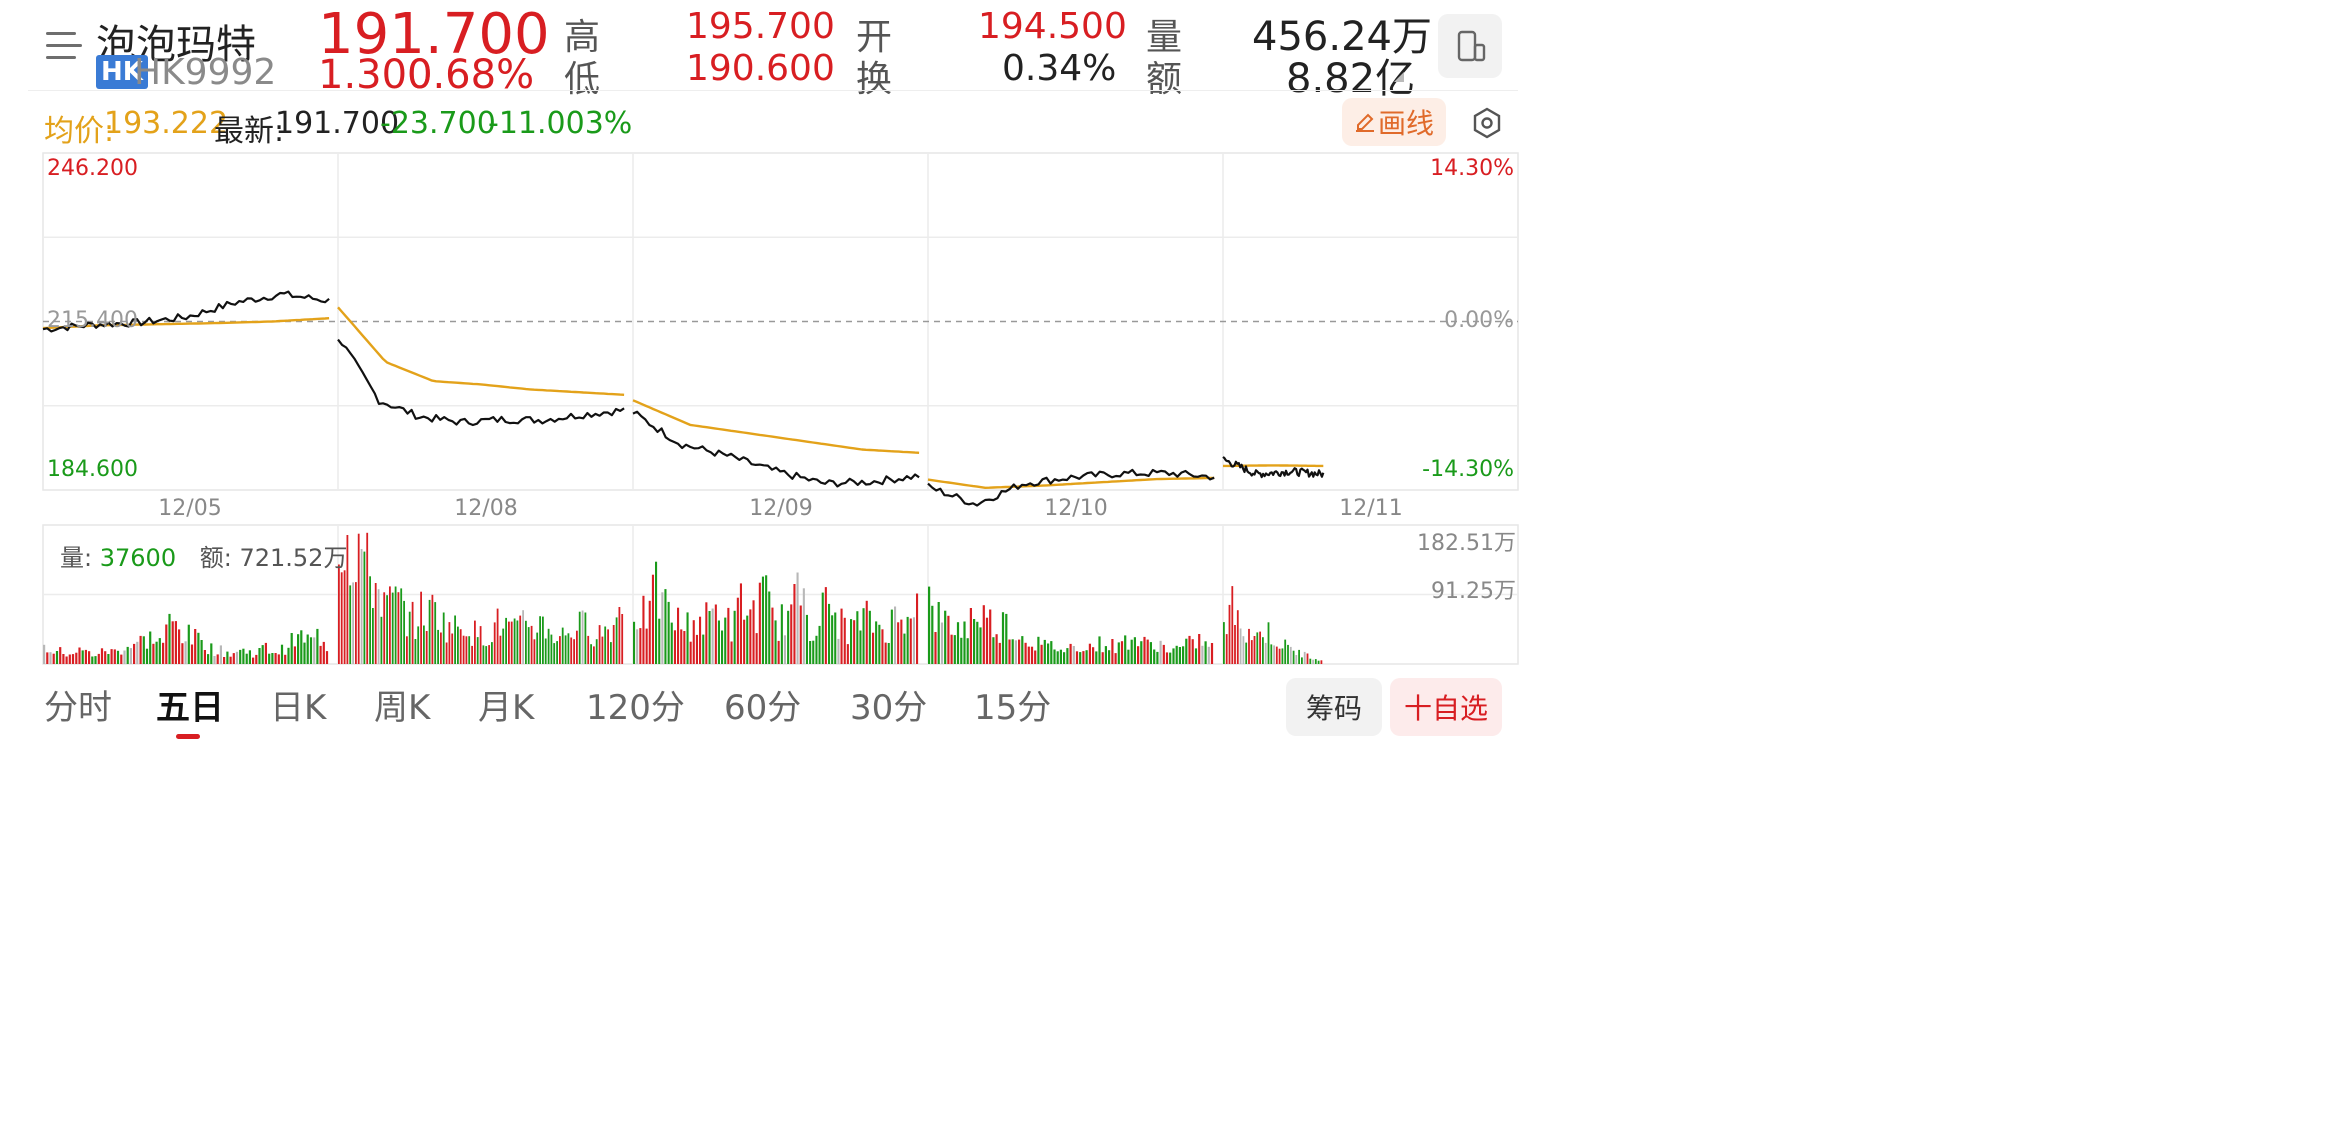 The image size is (2346, 1128). What do you see at coordinates (64, 45) in the screenshot?
I see `menu-icon` at bounding box center [64, 45].